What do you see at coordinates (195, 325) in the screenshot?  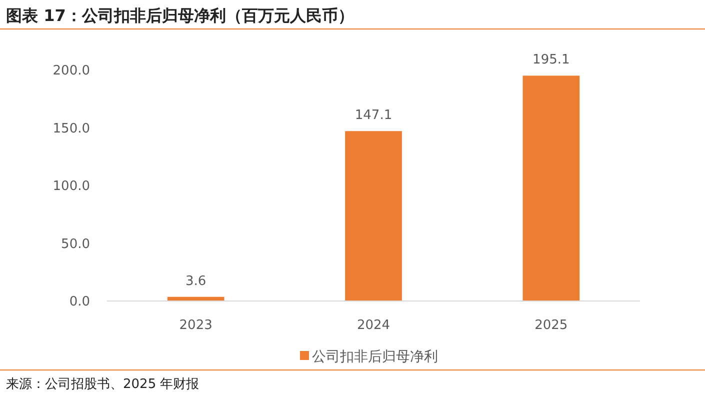 I see `x-tick-label: 2023` at bounding box center [195, 325].